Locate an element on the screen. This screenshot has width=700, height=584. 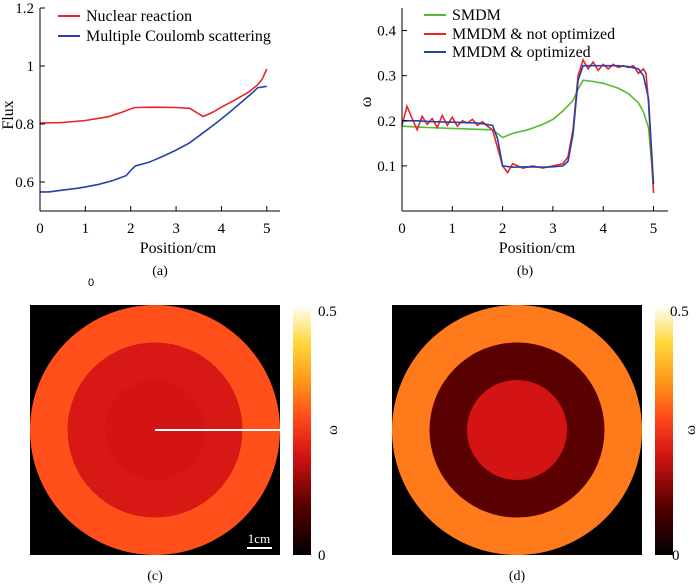
stray-mark: 0 is located at coordinates (91, 283).